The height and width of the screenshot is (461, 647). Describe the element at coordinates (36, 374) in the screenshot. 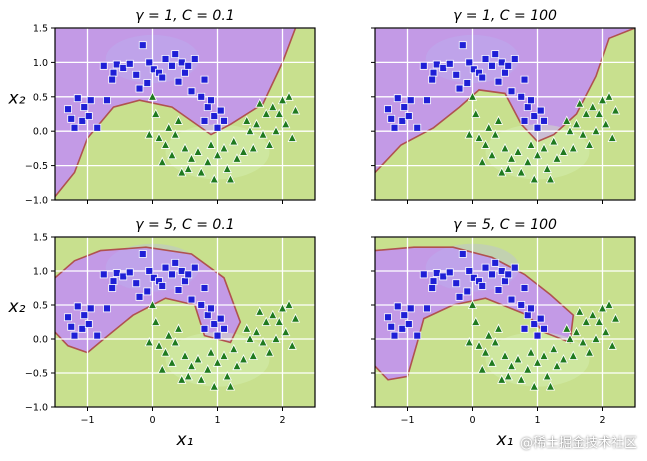

I see `y-tick-label: −0.5` at that location.